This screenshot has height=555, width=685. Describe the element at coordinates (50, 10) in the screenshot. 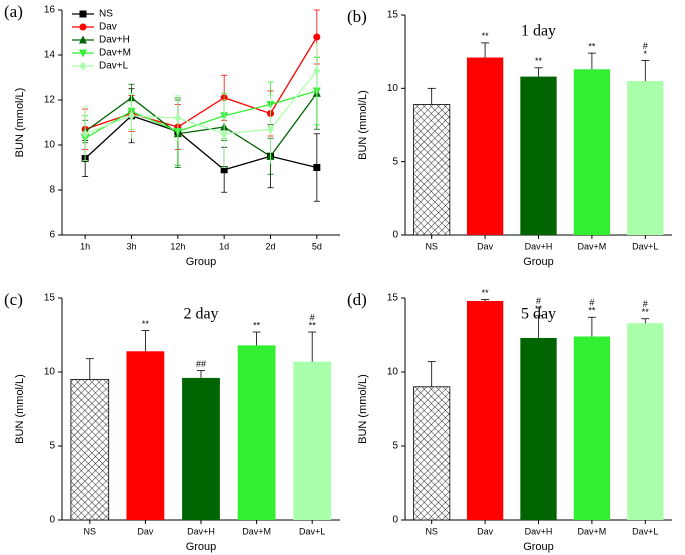

I see `y-tick-label: 16` at that location.